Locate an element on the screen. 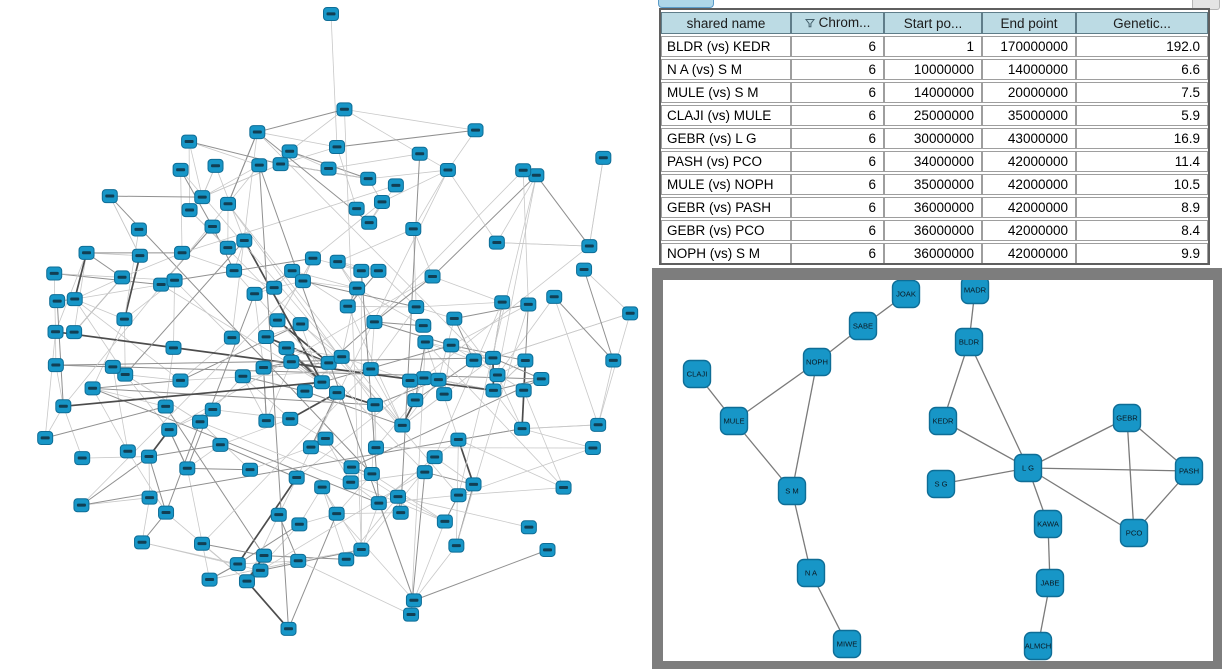 This screenshot has width=1222, height=669. table-cell: 10.5 is located at coordinates (1142, 184).